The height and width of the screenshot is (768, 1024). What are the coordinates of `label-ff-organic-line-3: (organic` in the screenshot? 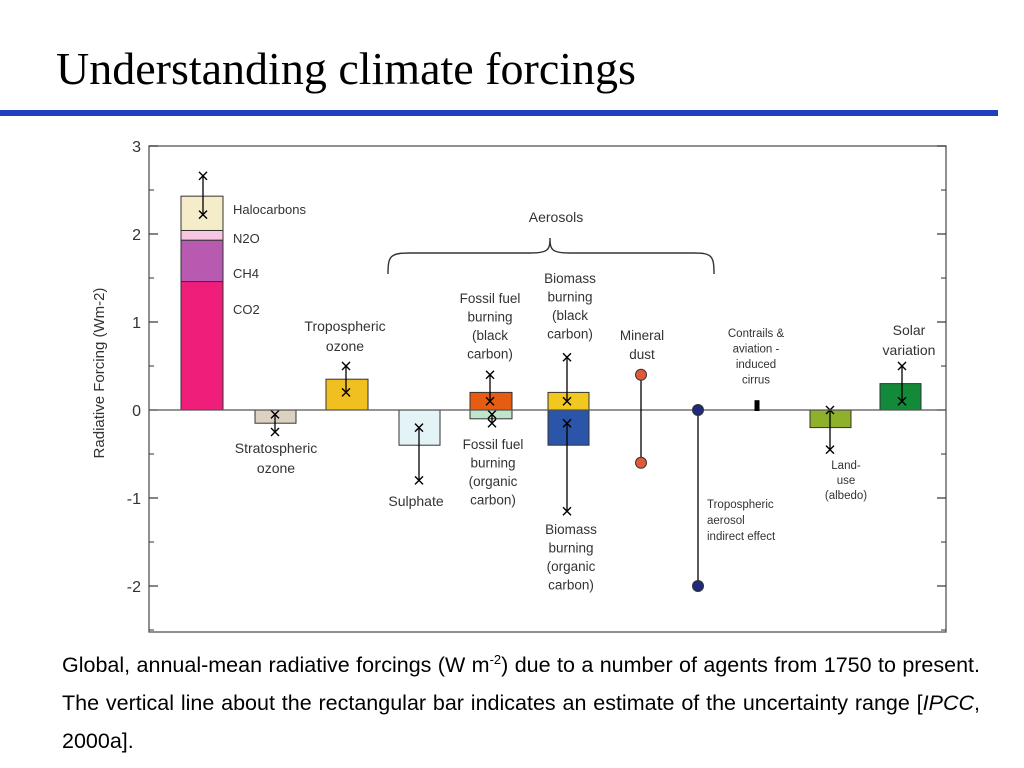 It's located at (493, 481).